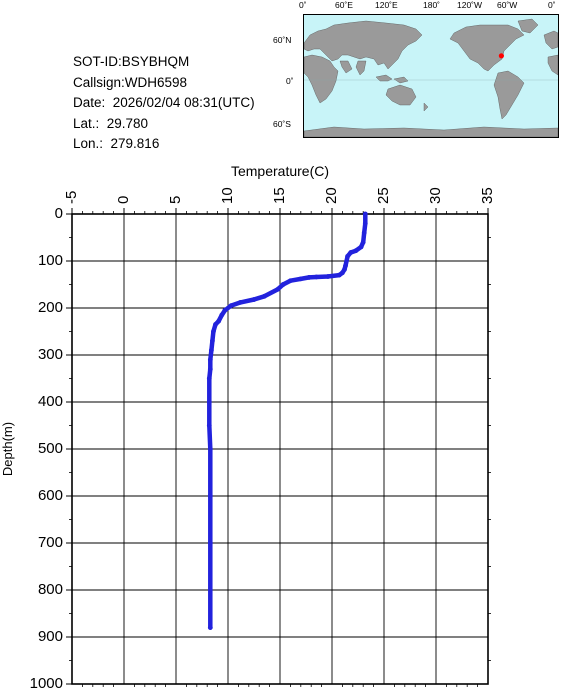 This screenshot has width=564, height=690. What do you see at coordinates (227, 195) in the screenshot?
I see `x-tick-label: 10` at bounding box center [227, 195].